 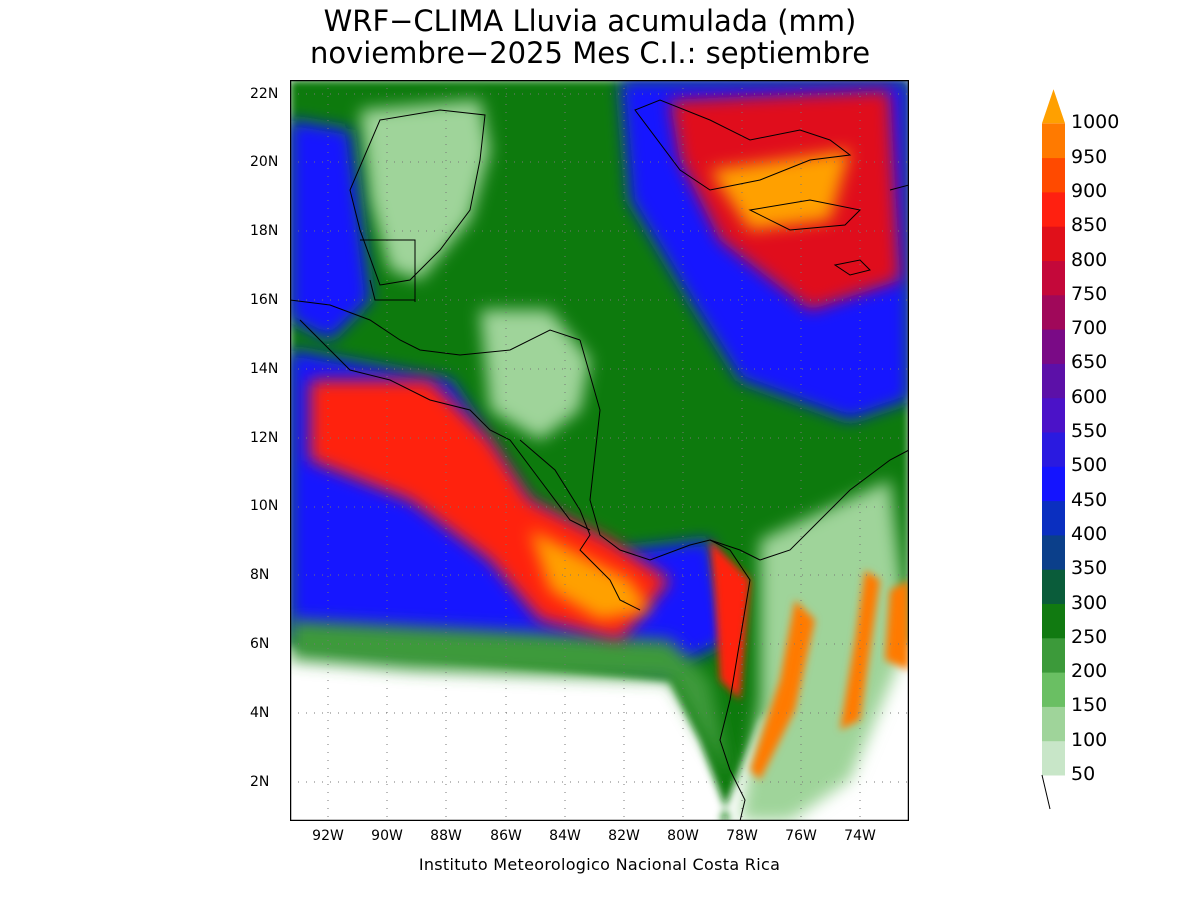 What do you see at coordinates (1089, 671) in the screenshot?
I see `colorbar-label: 200` at bounding box center [1089, 671].